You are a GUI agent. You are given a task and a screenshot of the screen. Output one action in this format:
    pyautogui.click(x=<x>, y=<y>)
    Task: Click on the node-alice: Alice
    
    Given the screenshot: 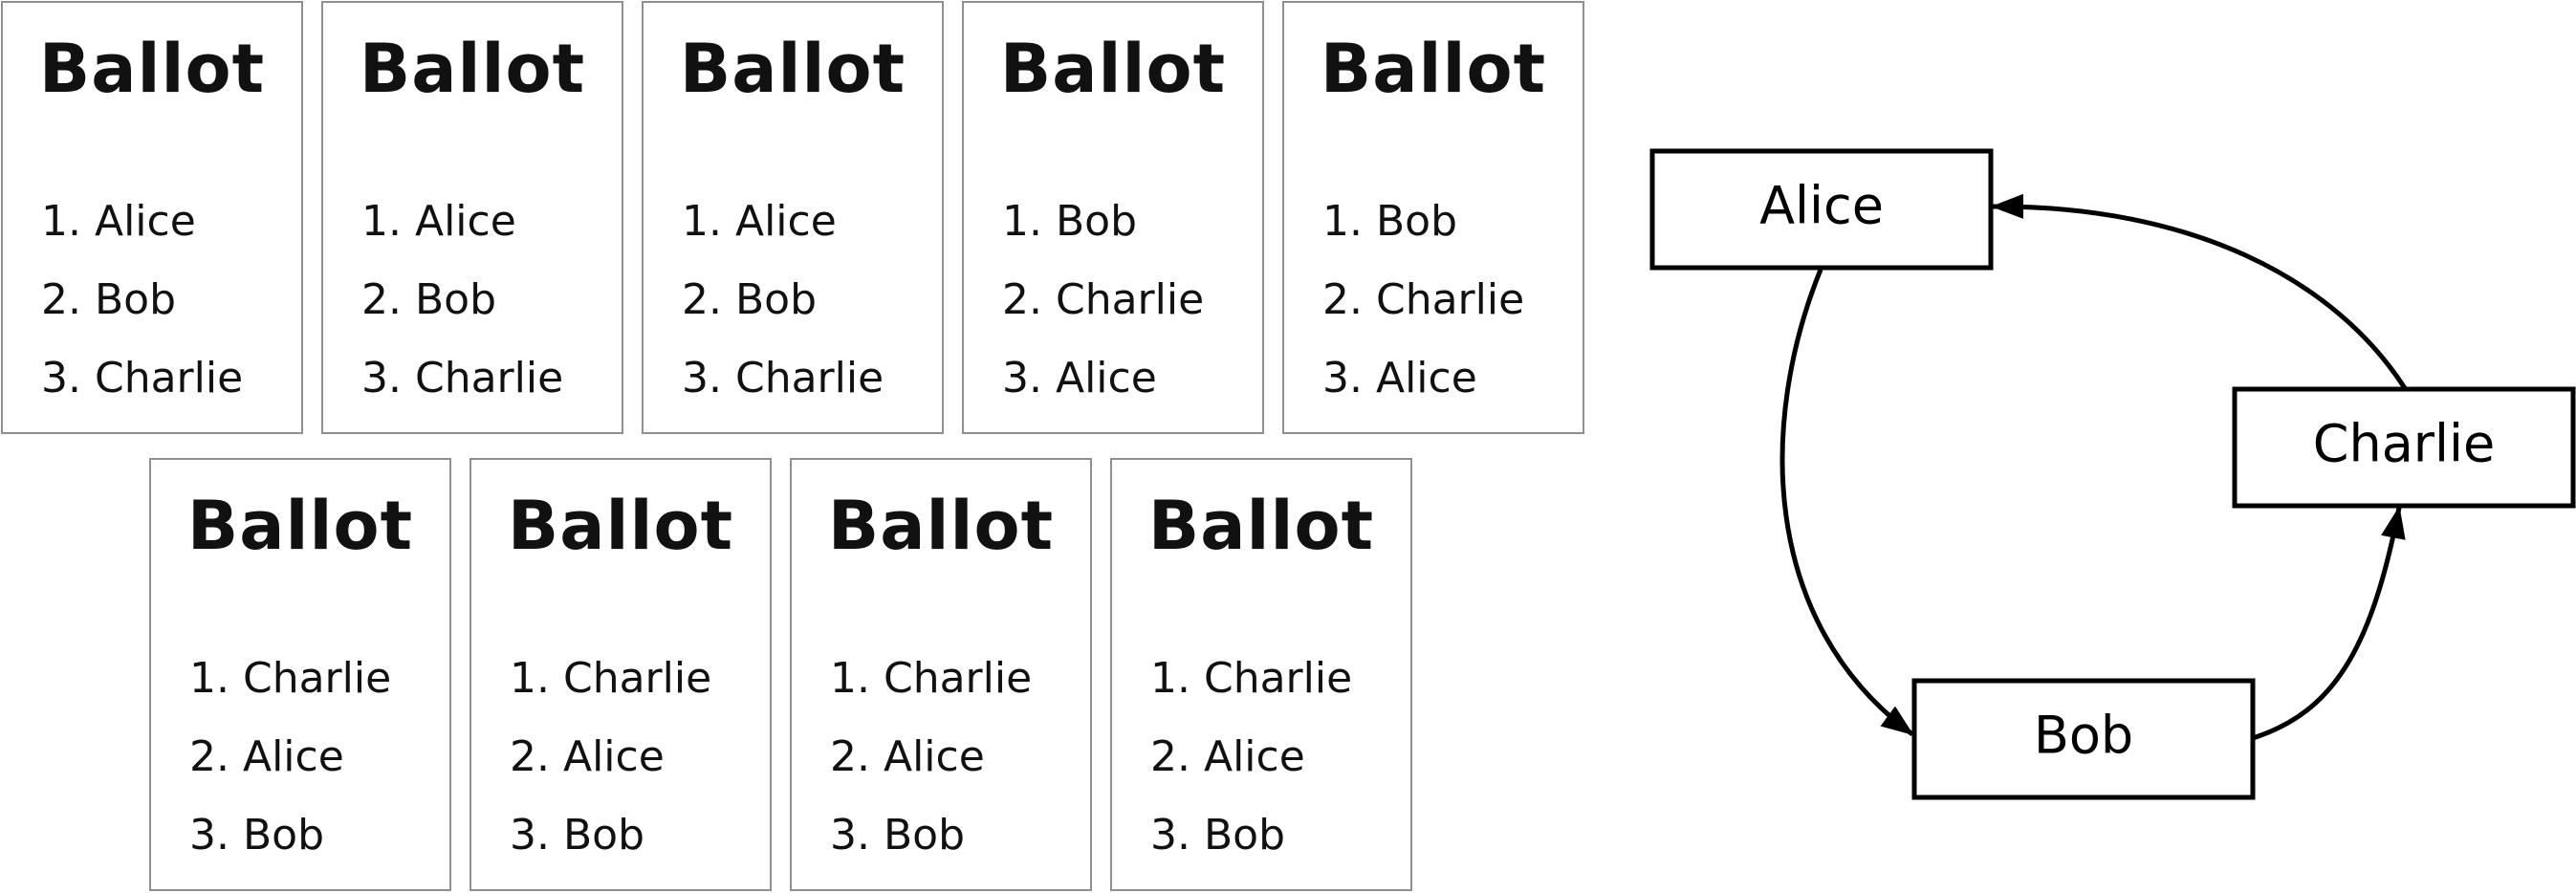 What is the action you would take?
    pyautogui.click(x=1821, y=209)
    